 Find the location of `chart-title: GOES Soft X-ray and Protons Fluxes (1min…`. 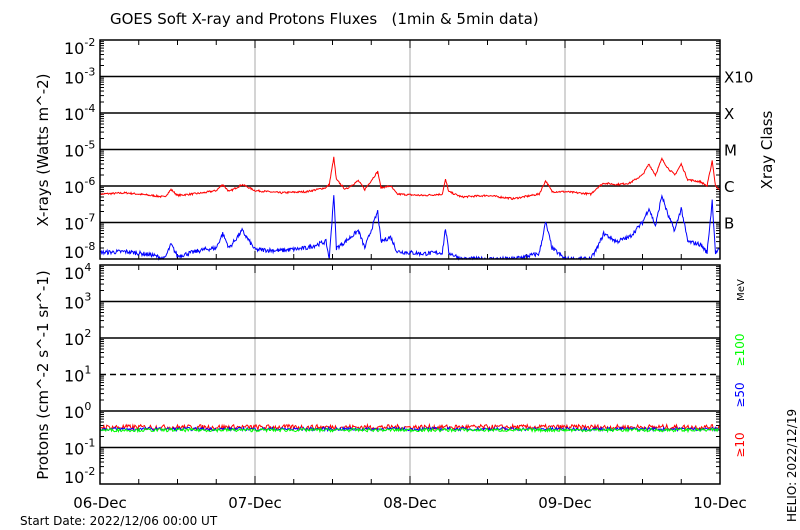

chart-title: GOES Soft X-ray and Protons Fluxes (1min… is located at coordinates (324, 19).